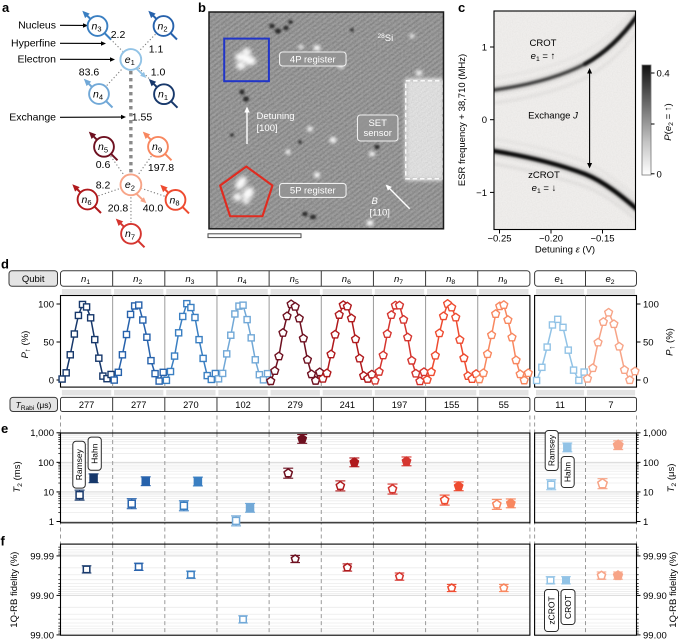  Describe the element at coordinates (161, 168) in the screenshot. I see `svg-text: 197.8` at that location.